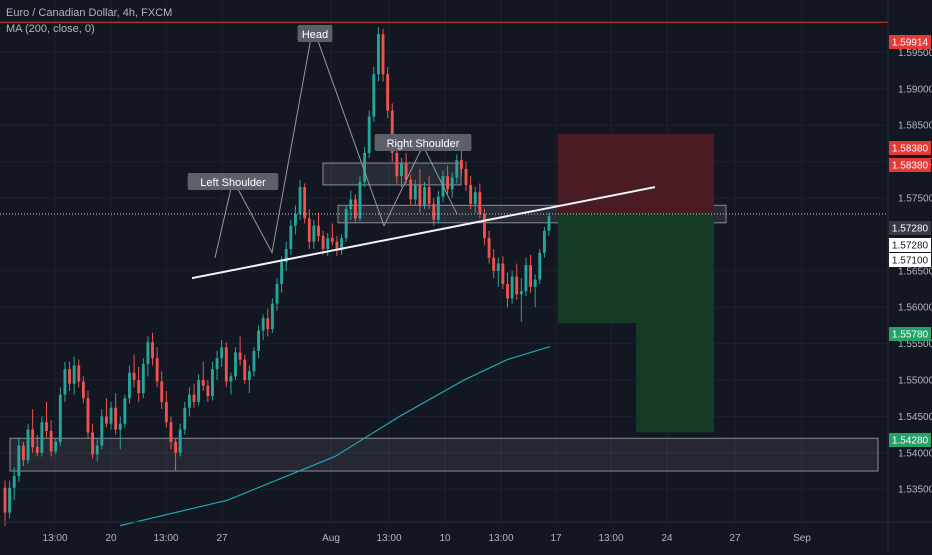 The image size is (932, 555). I want to click on annotation-right-shoulder: Right Shoulder, so click(423, 142).